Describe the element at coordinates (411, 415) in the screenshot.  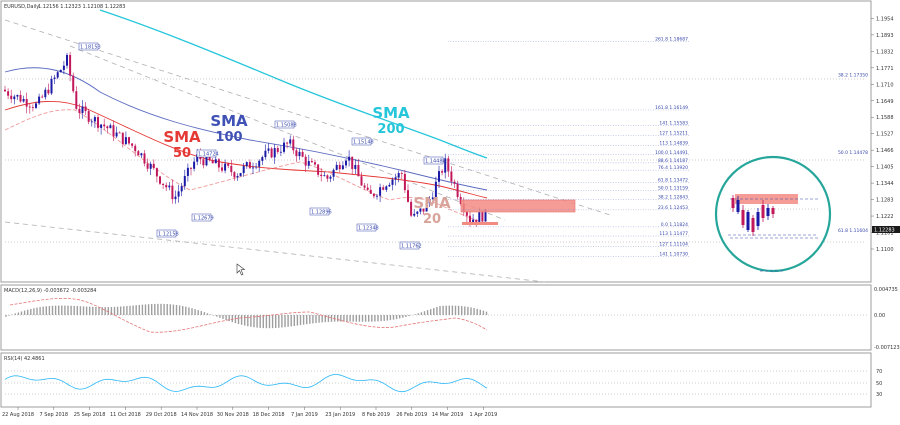
I see `x-tick-label-11: 26 Feb 2019` at that location.